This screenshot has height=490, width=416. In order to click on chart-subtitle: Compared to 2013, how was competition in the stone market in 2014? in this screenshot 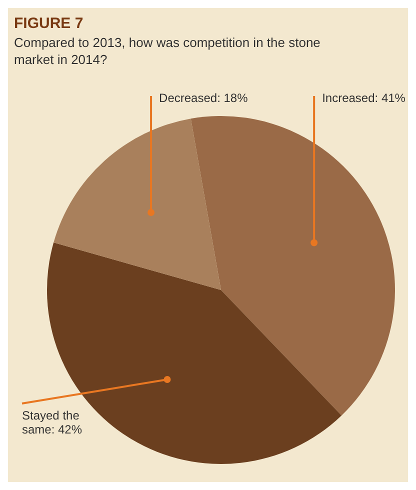, I will do `click(167, 51)`.